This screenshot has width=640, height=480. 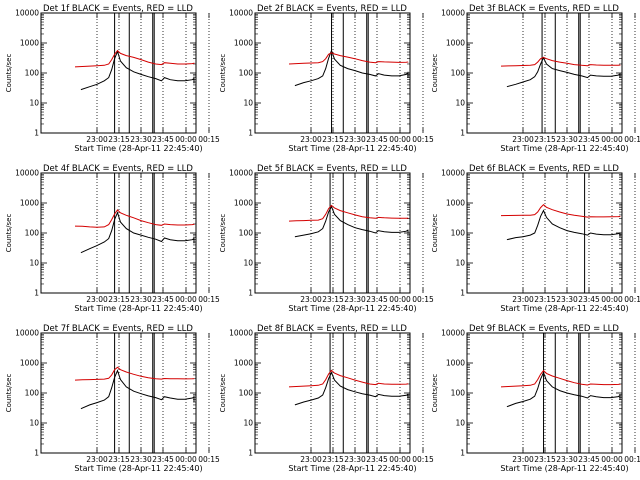 What do you see at coordinates (332, 329) in the screenshot?
I see `chart-title: Det 8f BLACK = Events, RED = LLD` at bounding box center [332, 329].